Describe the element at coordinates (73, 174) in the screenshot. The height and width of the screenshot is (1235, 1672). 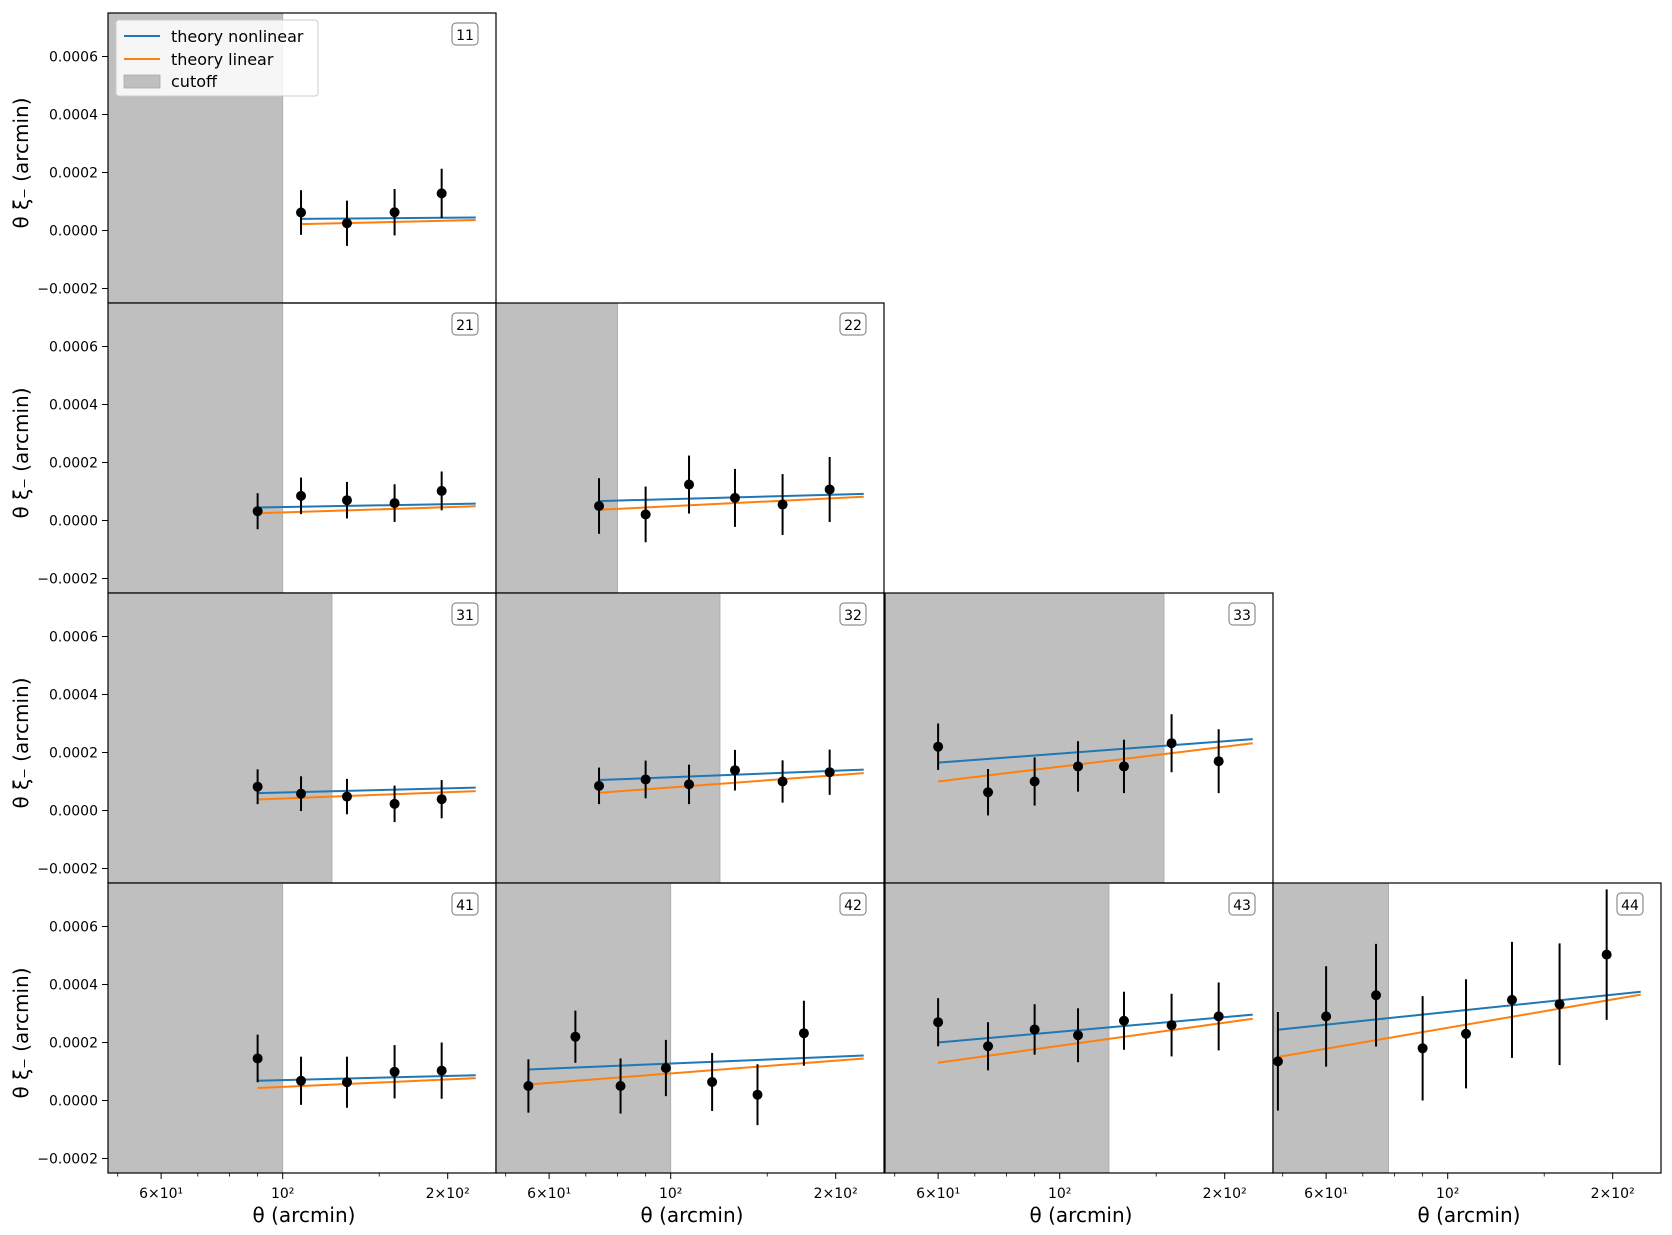
I see `ytick-label-11-2: 0.0002` at that location.